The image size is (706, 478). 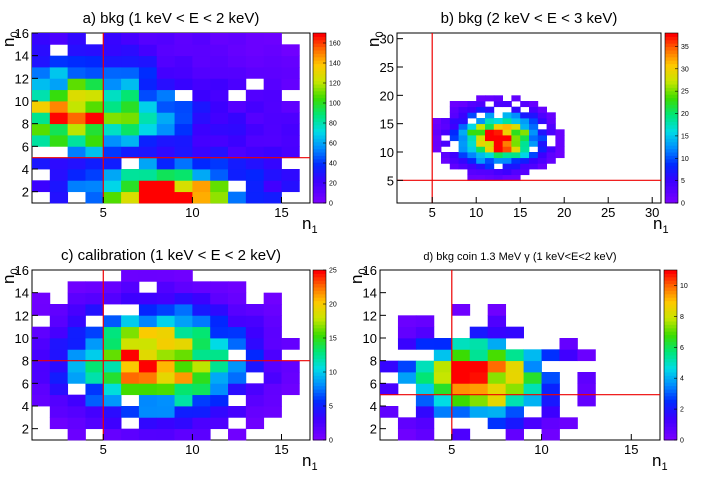 What do you see at coordinates (333, 305) in the screenshot?
I see `color-bar-tick-label: 20` at bounding box center [333, 305].